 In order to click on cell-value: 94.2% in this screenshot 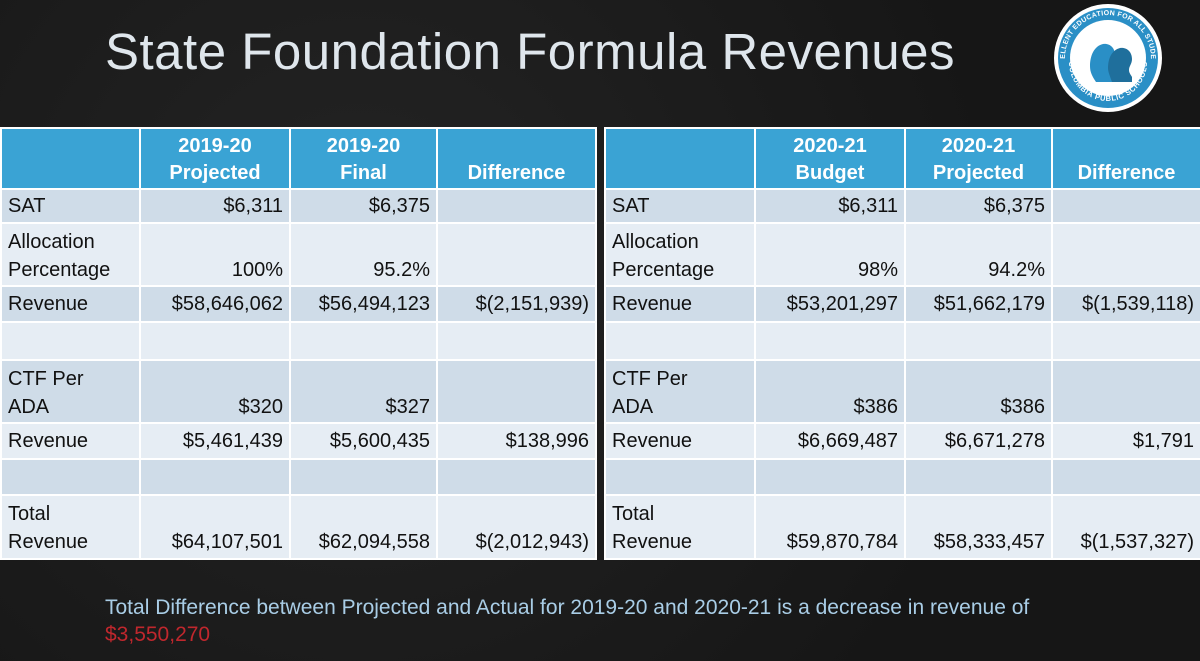, I will do `click(978, 254)`.